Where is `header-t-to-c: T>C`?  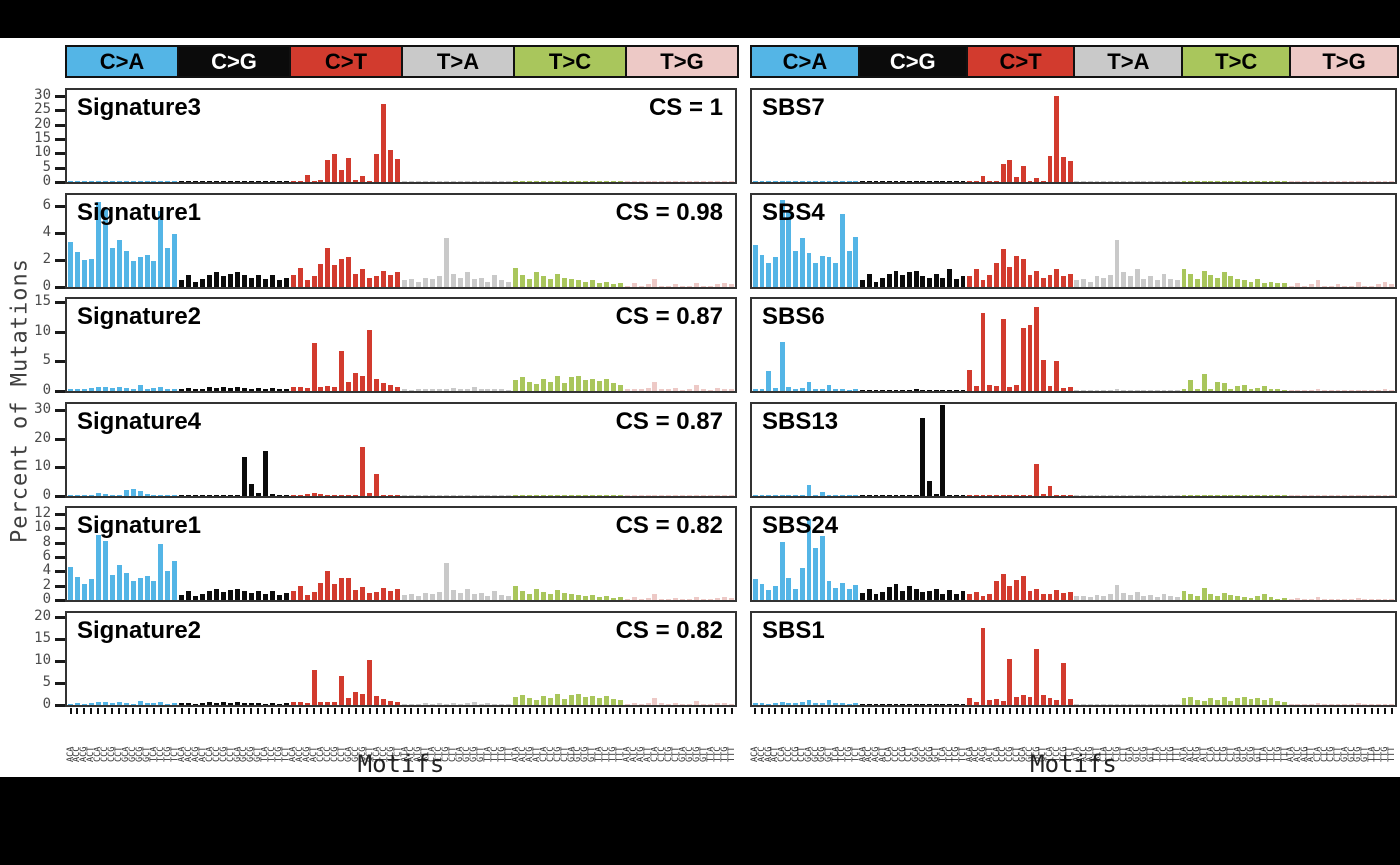 header-t-to-c: T>C is located at coordinates (1236, 61).